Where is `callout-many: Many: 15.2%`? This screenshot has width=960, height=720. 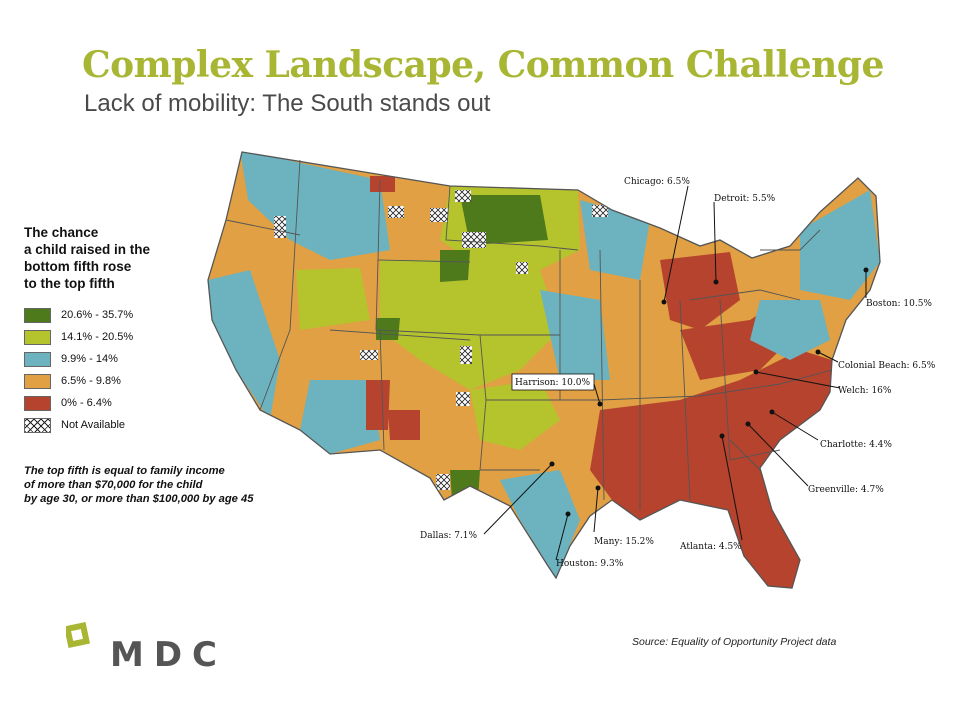 callout-many: Many: 15.2% is located at coordinates (623, 516).